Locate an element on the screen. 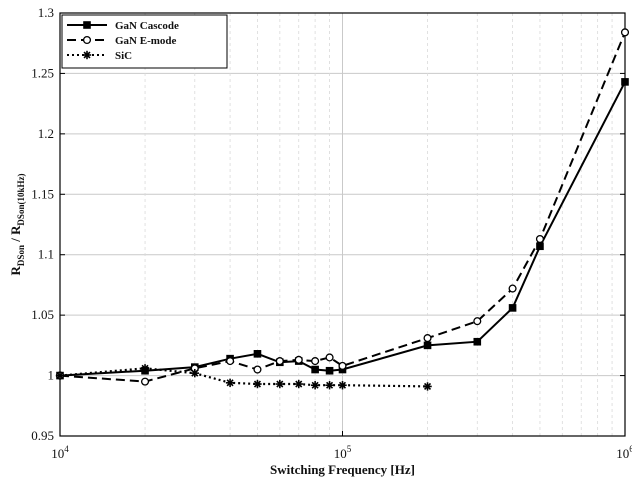 This screenshot has height=482, width=632. legend-marker-gan-e-mode is located at coordinates (87, 40).